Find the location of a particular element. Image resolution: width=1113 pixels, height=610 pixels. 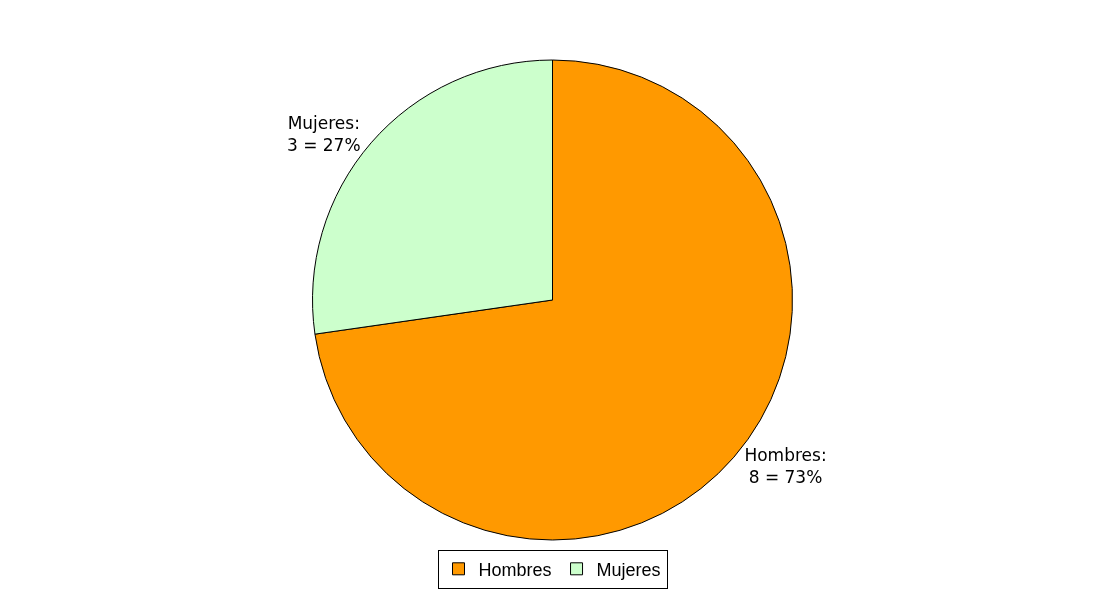

data-label: Mujeres: 3 = 27% is located at coordinates (323, 133).